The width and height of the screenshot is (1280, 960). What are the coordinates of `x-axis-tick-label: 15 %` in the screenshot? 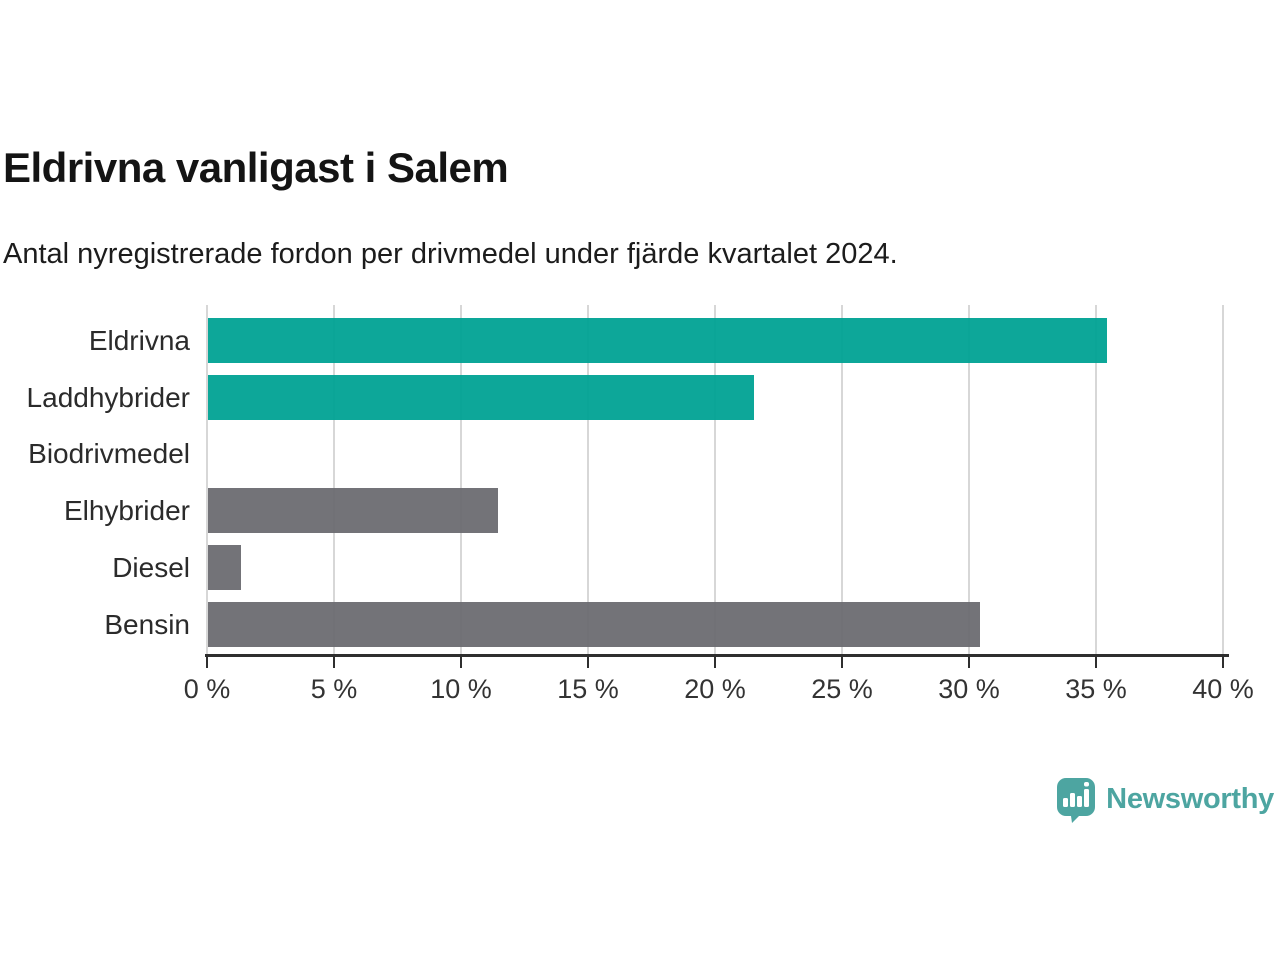 It's located at (588, 689).